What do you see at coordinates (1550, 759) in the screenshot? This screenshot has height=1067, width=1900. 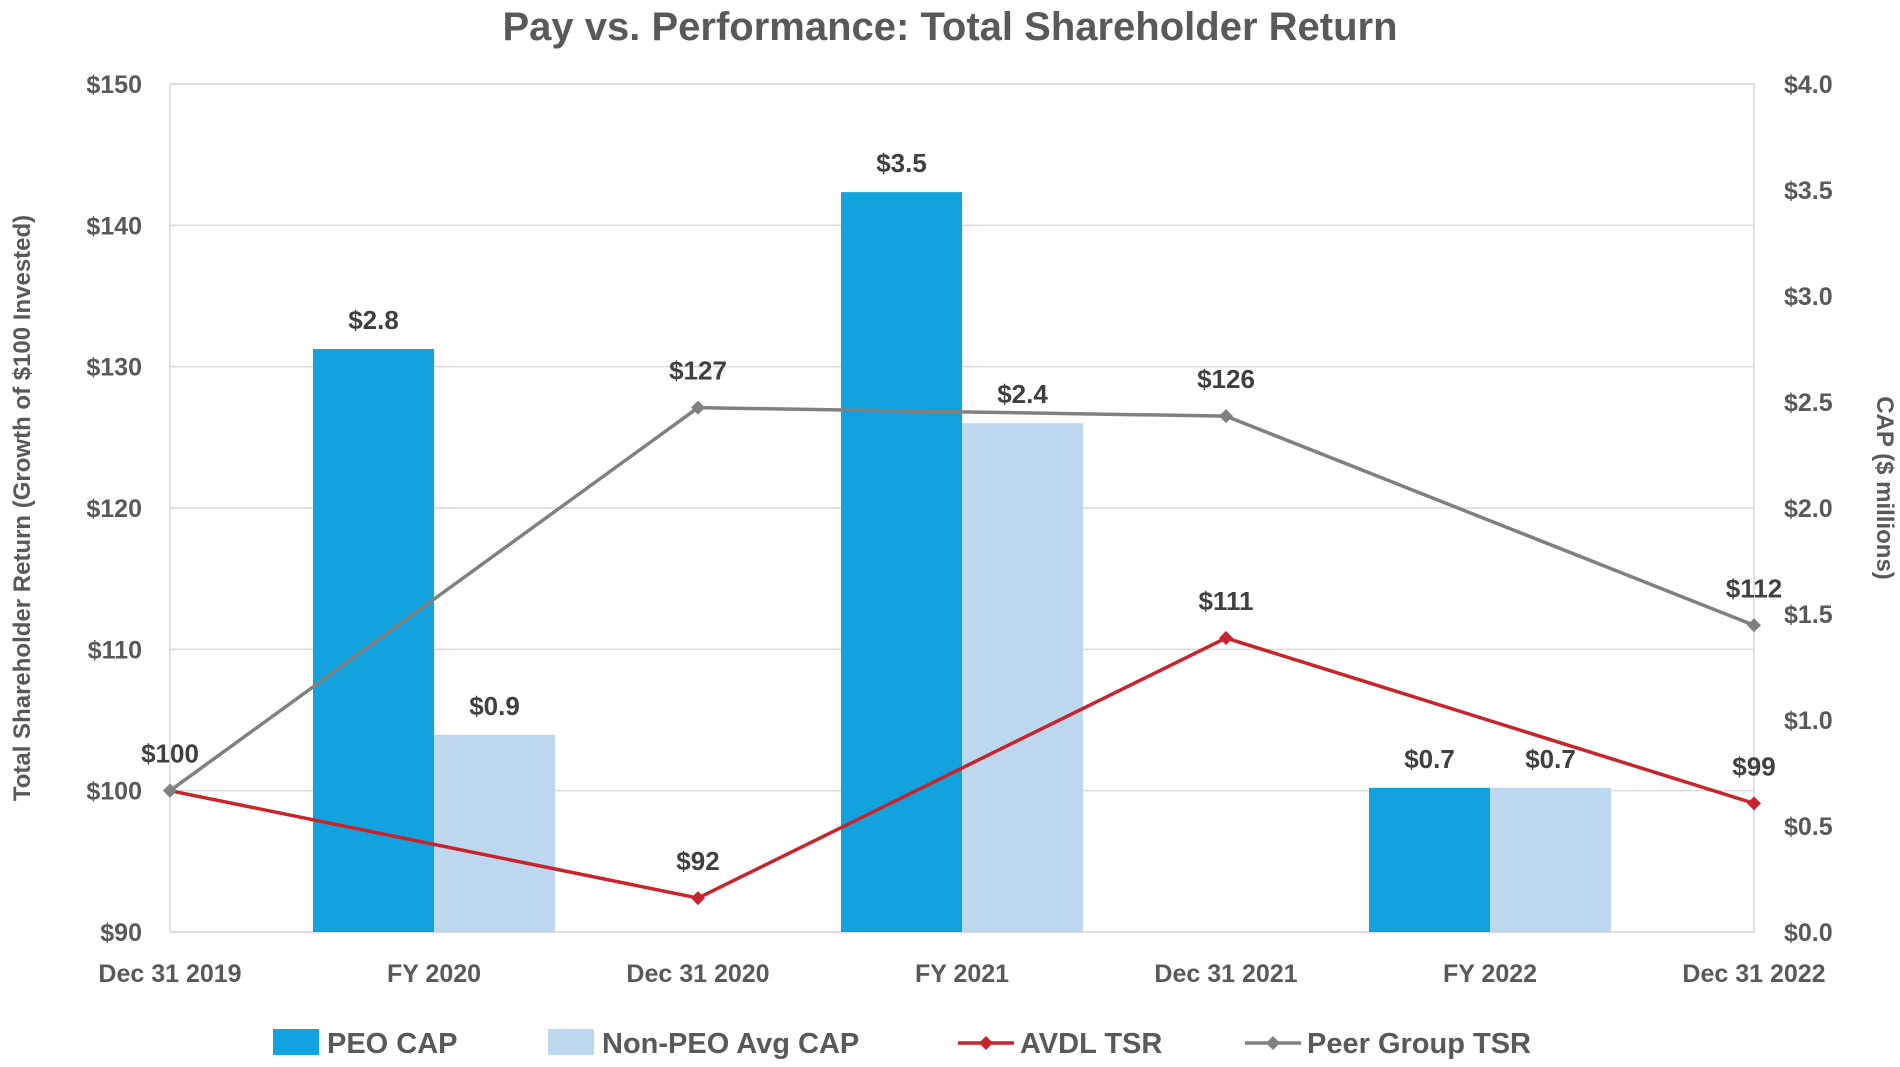 I see `non-peo-avg-cap-data-label: $0.7` at bounding box center [1550, 759].